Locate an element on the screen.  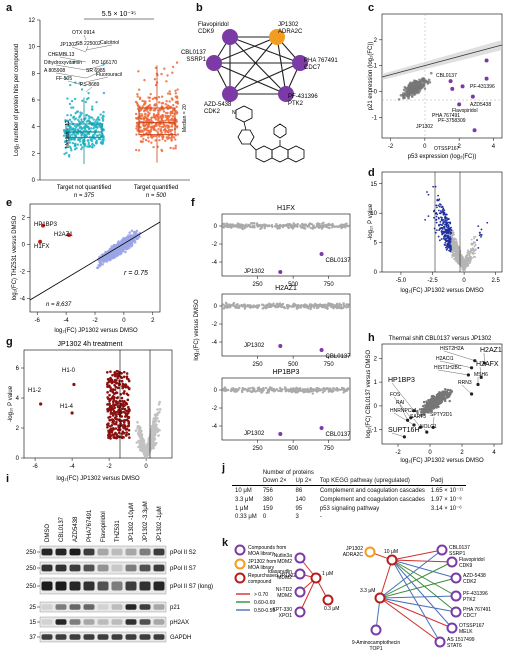
xtick-label: 2 is located at coordinates (459, 147).